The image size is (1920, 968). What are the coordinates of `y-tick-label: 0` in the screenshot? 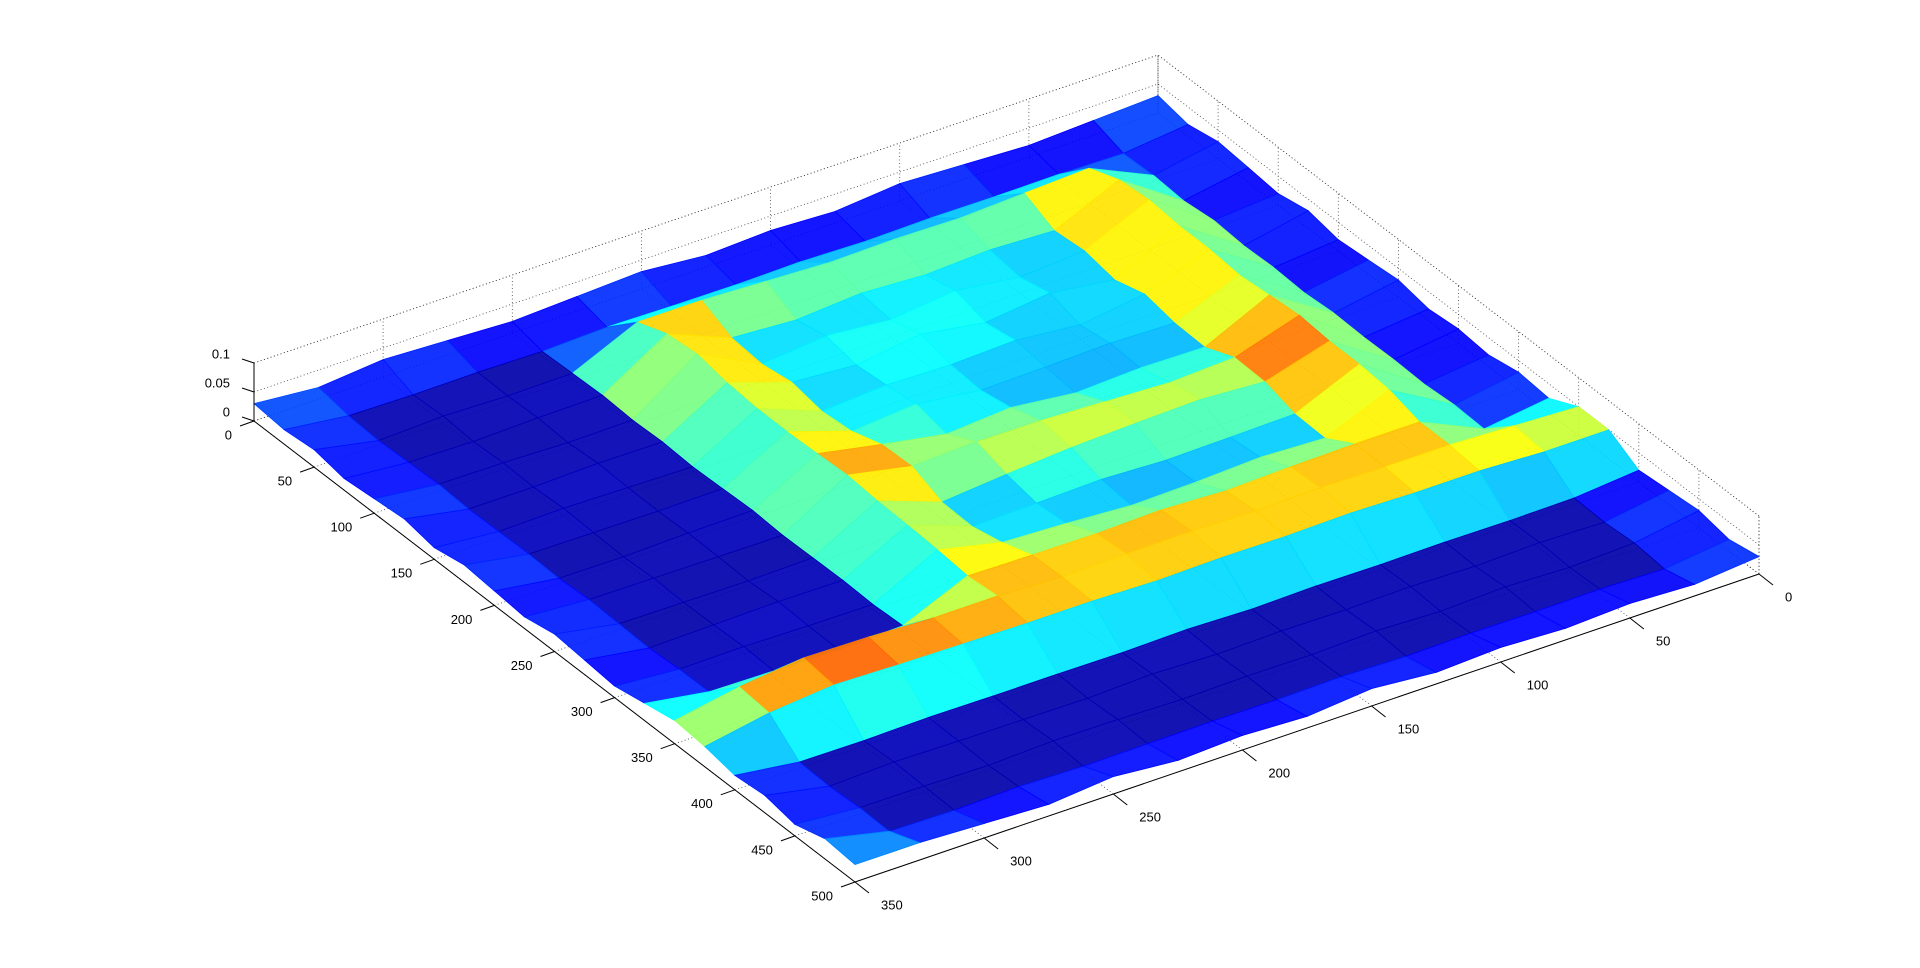 It's located at (1788, 596).